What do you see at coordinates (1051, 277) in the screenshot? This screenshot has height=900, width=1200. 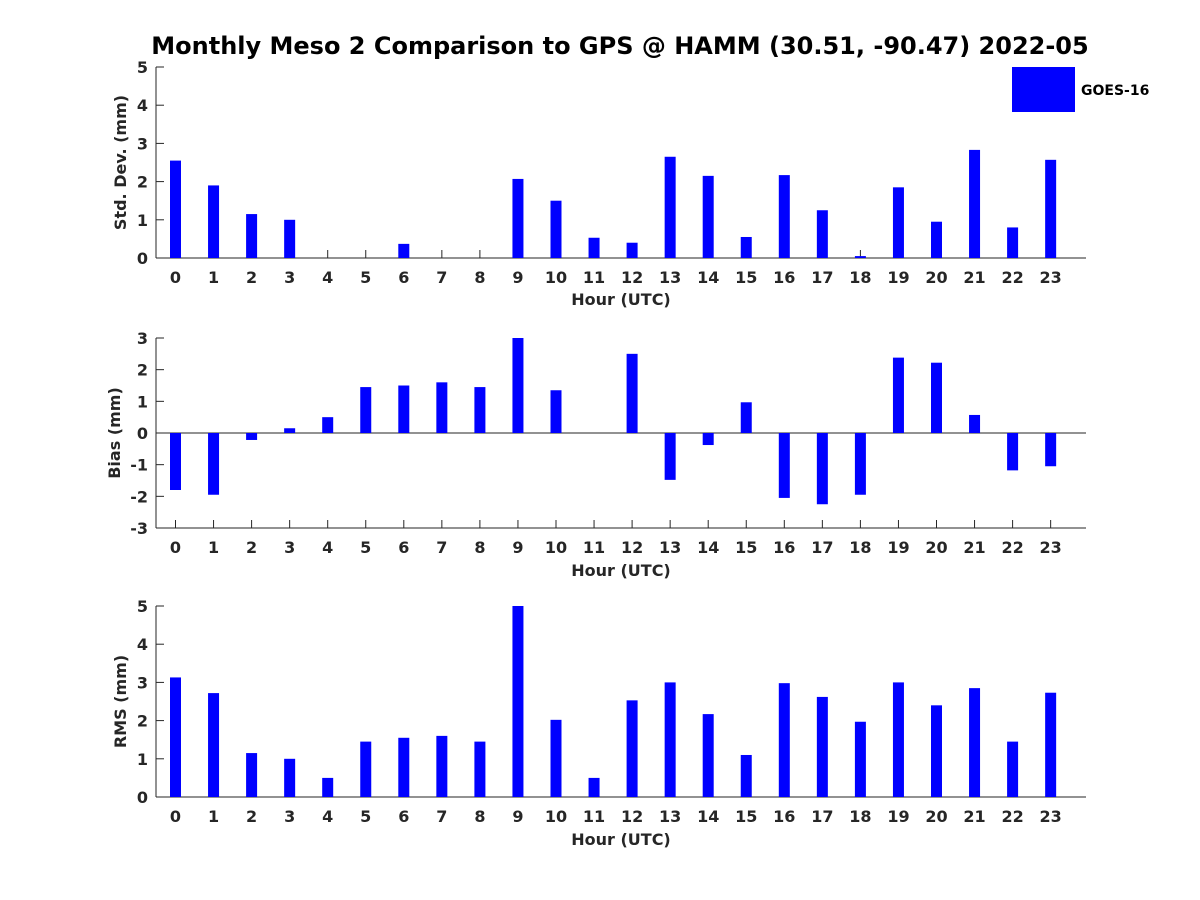 I see `x-tick-label: 23` at bounding box center [1051, 277].